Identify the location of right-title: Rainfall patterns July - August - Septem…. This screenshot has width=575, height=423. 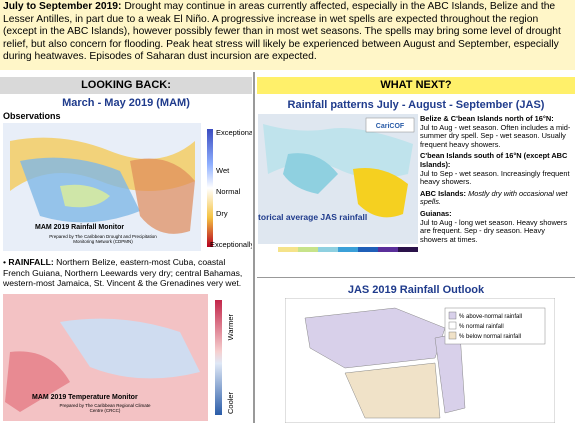
(416, 105).